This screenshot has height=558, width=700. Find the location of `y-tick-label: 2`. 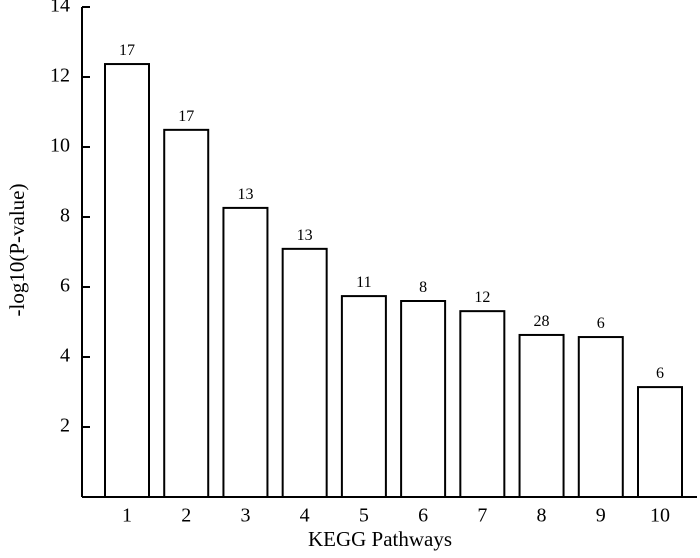

y-tick-label: 2 is located at coordinates (65, 426).